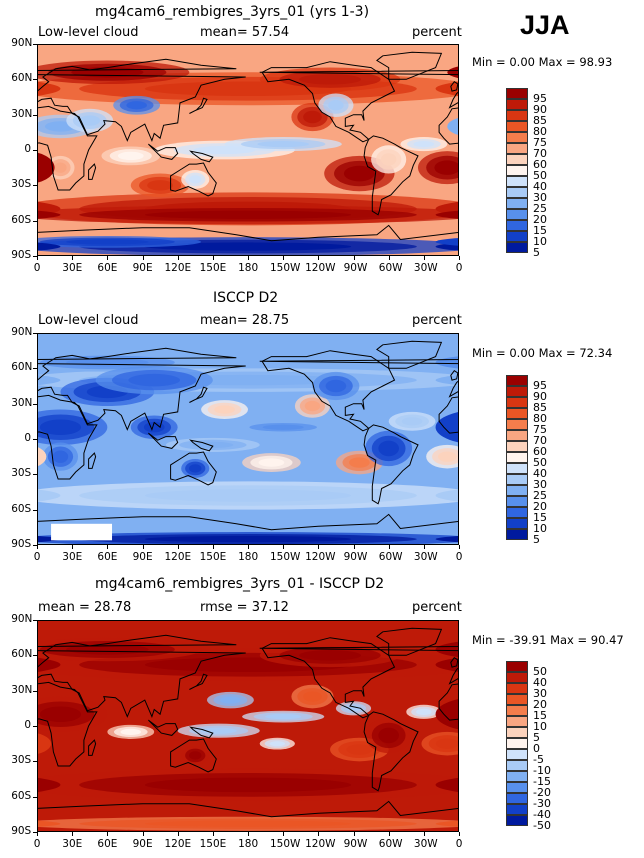 This screenshot has height=858, width=644. I want to click on panel1-variable-label: Low-level cloud, so click(88, 32).